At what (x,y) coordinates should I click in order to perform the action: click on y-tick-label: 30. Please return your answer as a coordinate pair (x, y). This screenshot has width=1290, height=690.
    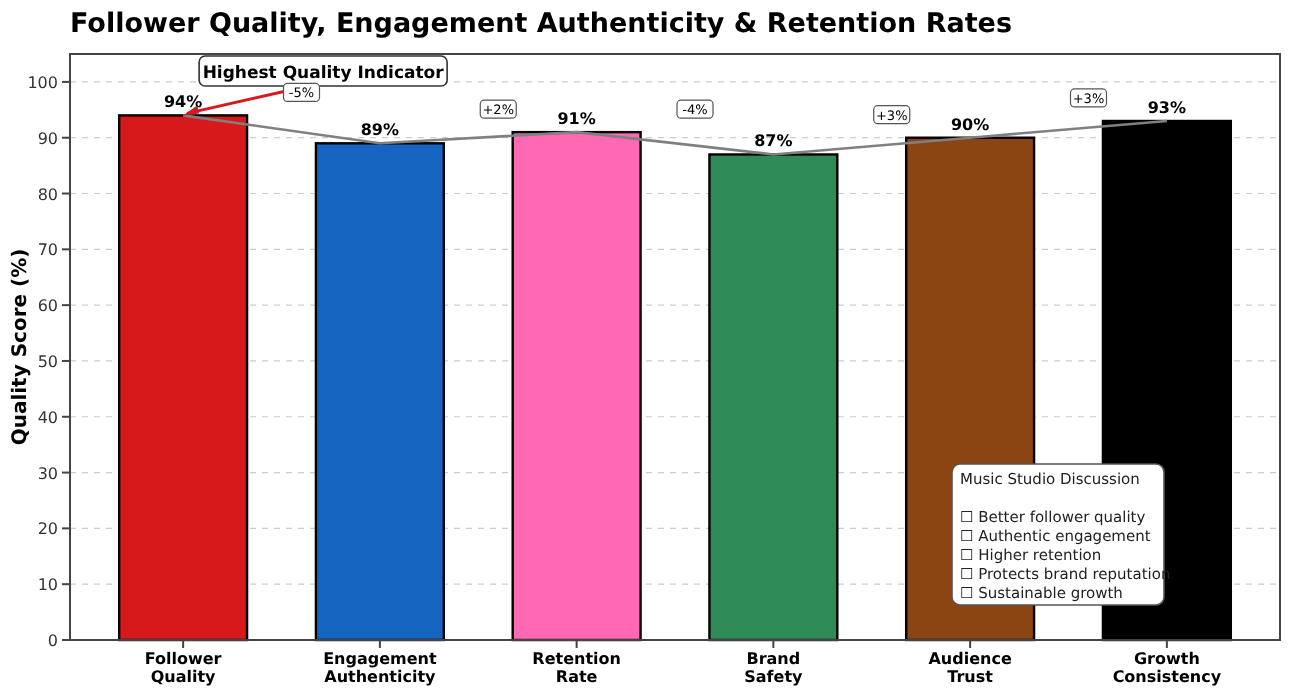
    Looking at the image, I should click on (47, 473).